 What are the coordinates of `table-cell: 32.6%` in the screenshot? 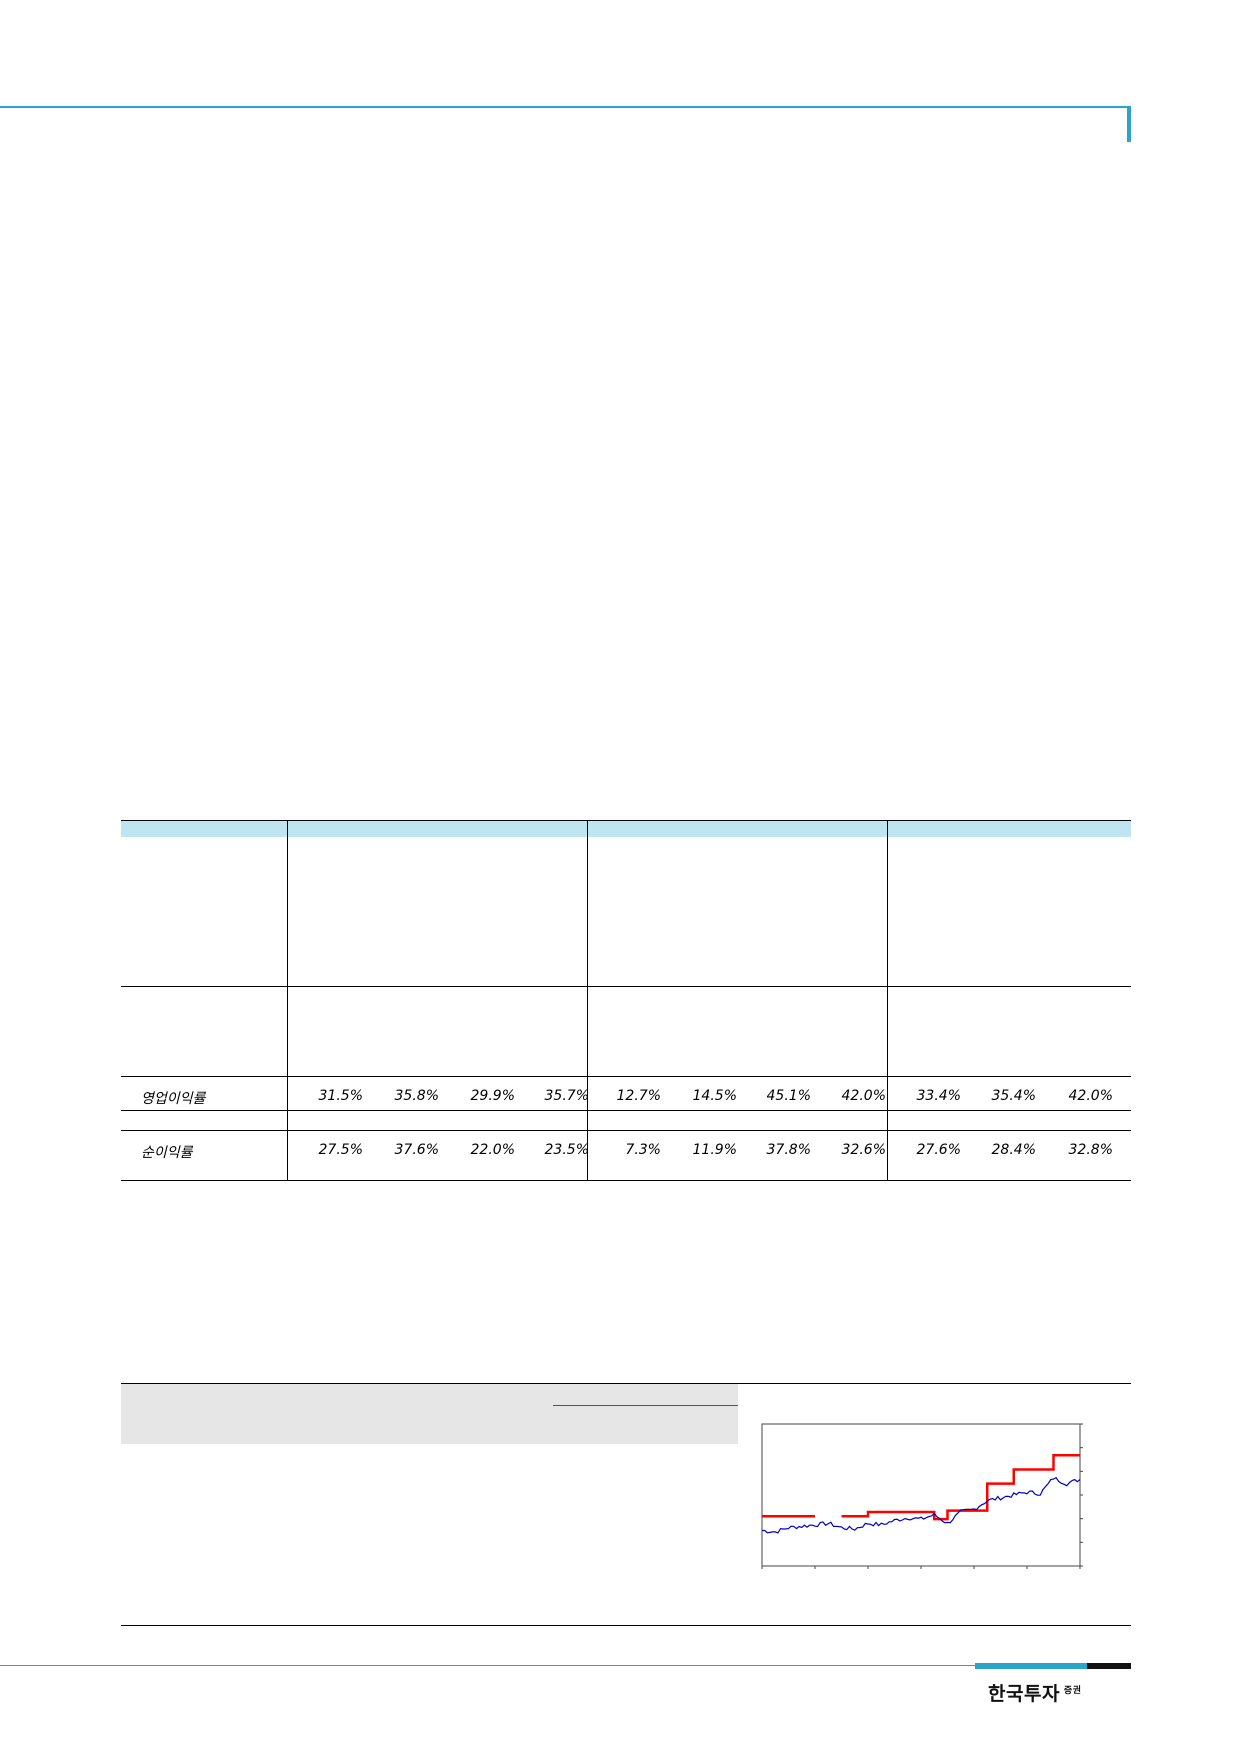 It's located at (863, 1150).